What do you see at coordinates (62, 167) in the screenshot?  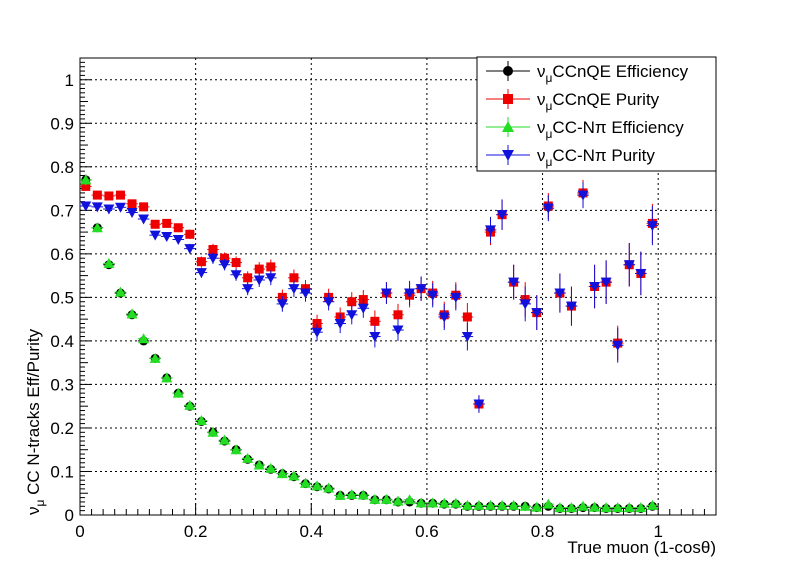 I see `y-tick-label: 0.8` at bounding box center [62, 167].